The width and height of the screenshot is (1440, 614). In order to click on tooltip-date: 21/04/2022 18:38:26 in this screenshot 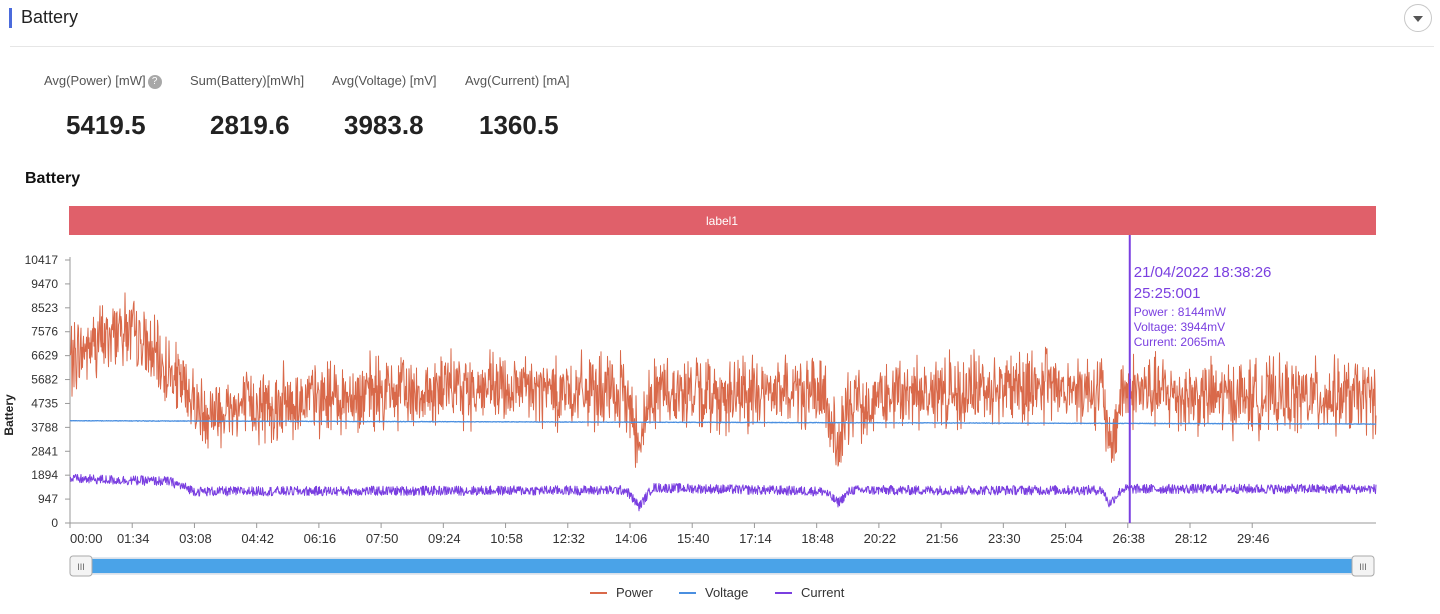, I will do `click(1203, 272)`.